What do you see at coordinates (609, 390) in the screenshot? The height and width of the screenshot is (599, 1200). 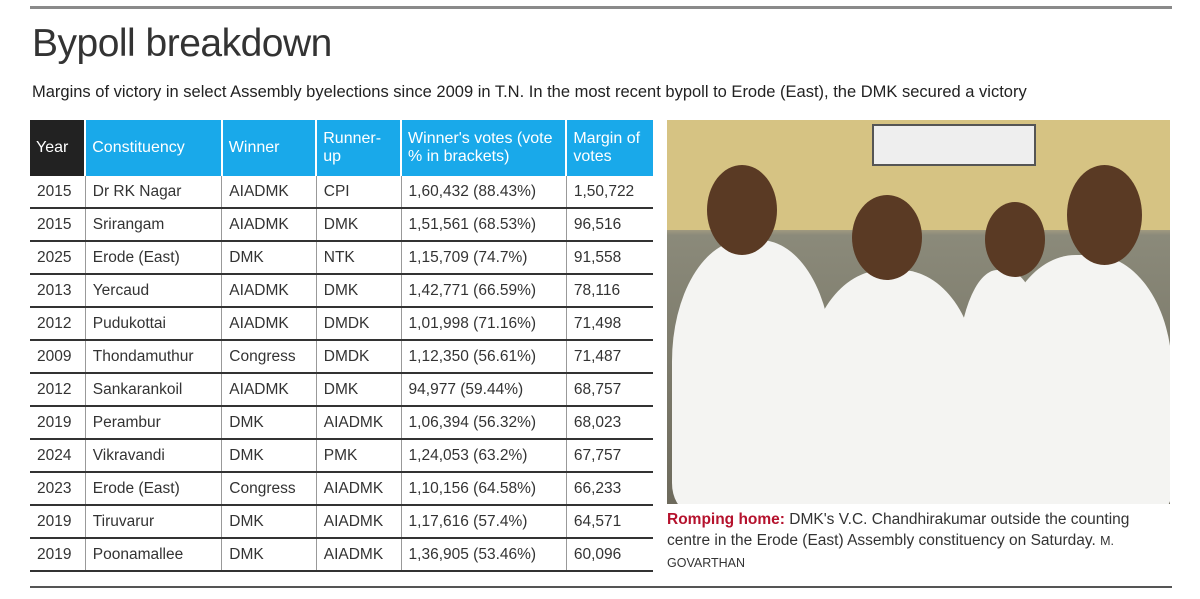 I see `table-cell: 68,757` at bounding box center [609, 390].